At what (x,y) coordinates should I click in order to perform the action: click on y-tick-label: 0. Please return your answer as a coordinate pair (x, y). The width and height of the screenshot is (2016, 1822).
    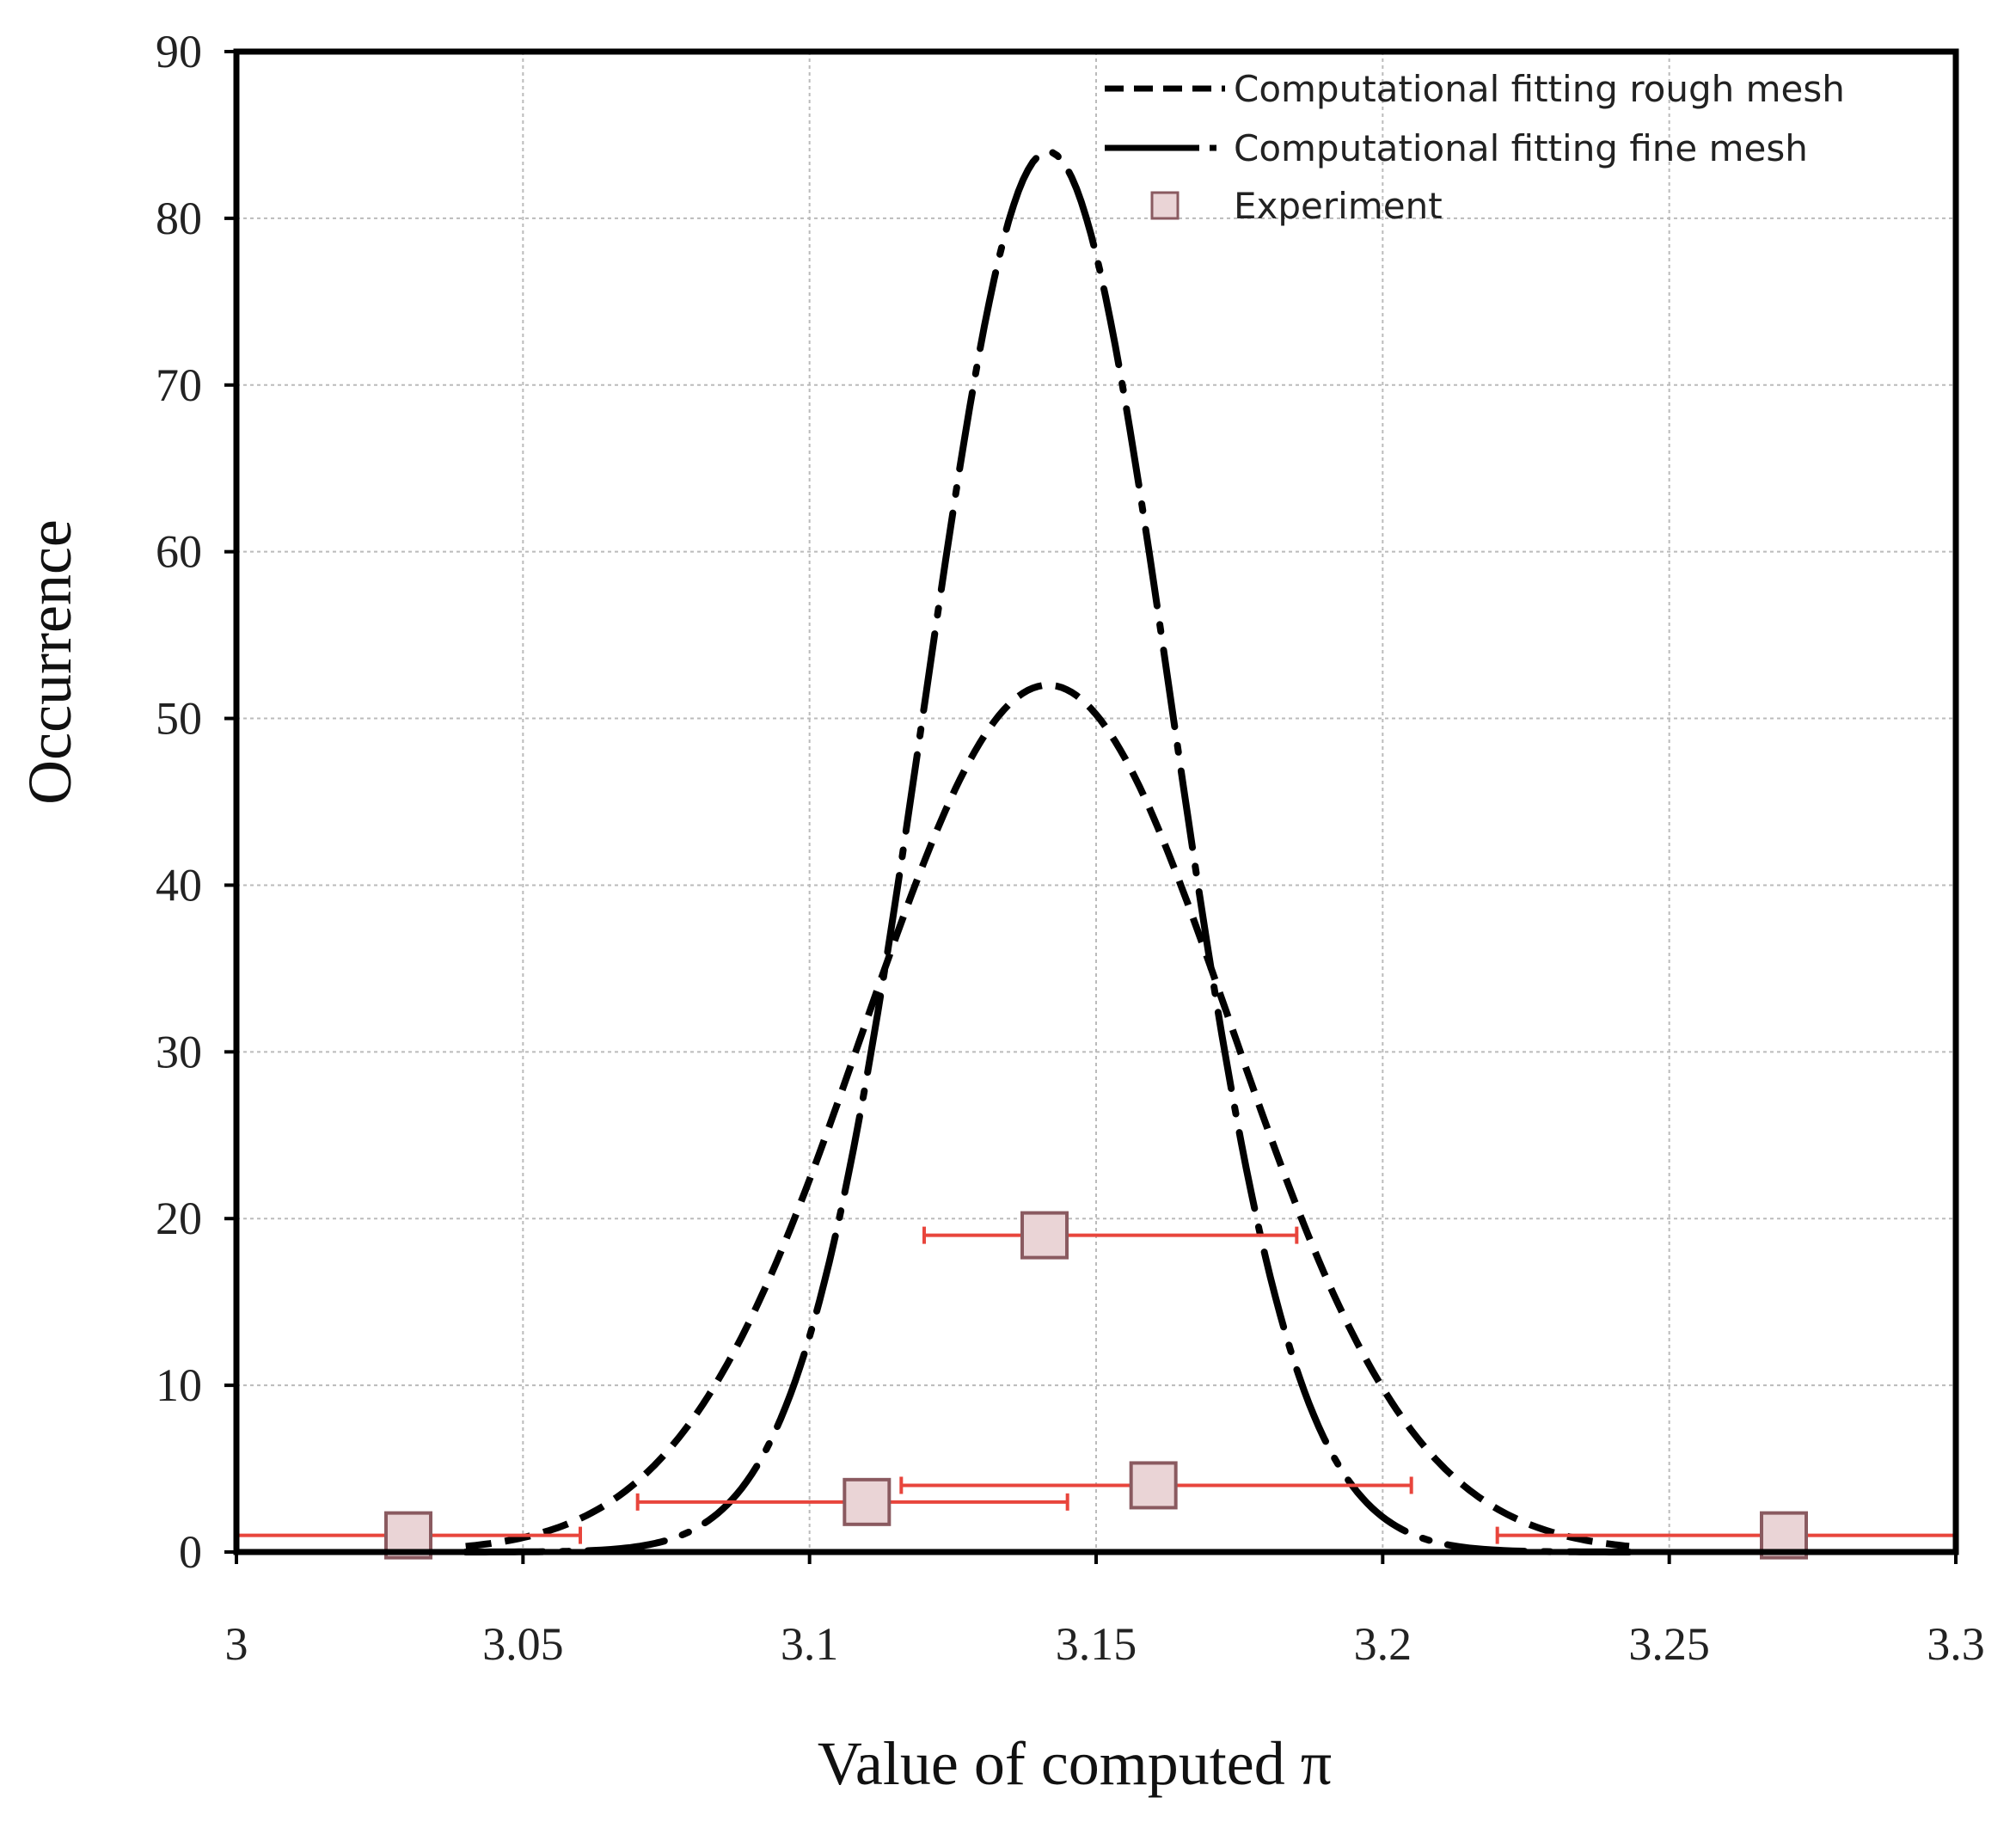
    Looking at the image, I should click on (190, 1552).